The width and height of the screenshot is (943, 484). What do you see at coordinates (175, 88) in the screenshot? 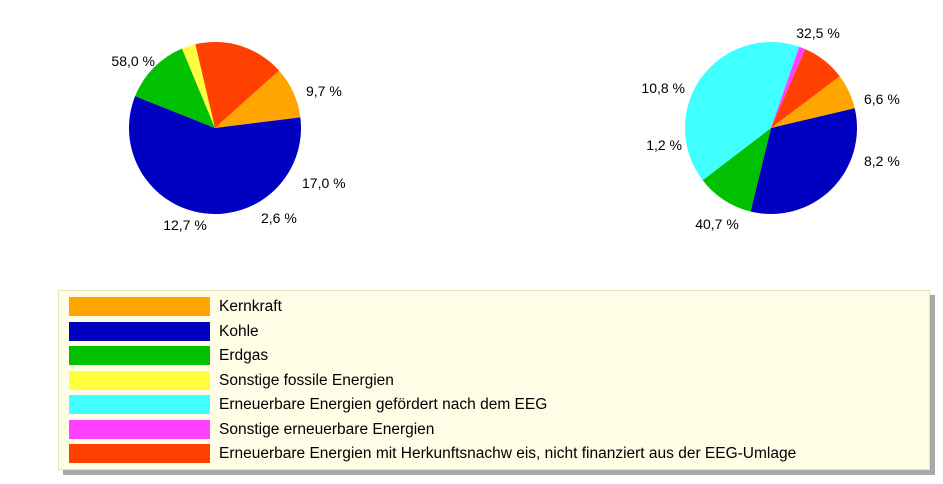
I see `pie-slice-left-erdgas` at bounding box center [175, 88].